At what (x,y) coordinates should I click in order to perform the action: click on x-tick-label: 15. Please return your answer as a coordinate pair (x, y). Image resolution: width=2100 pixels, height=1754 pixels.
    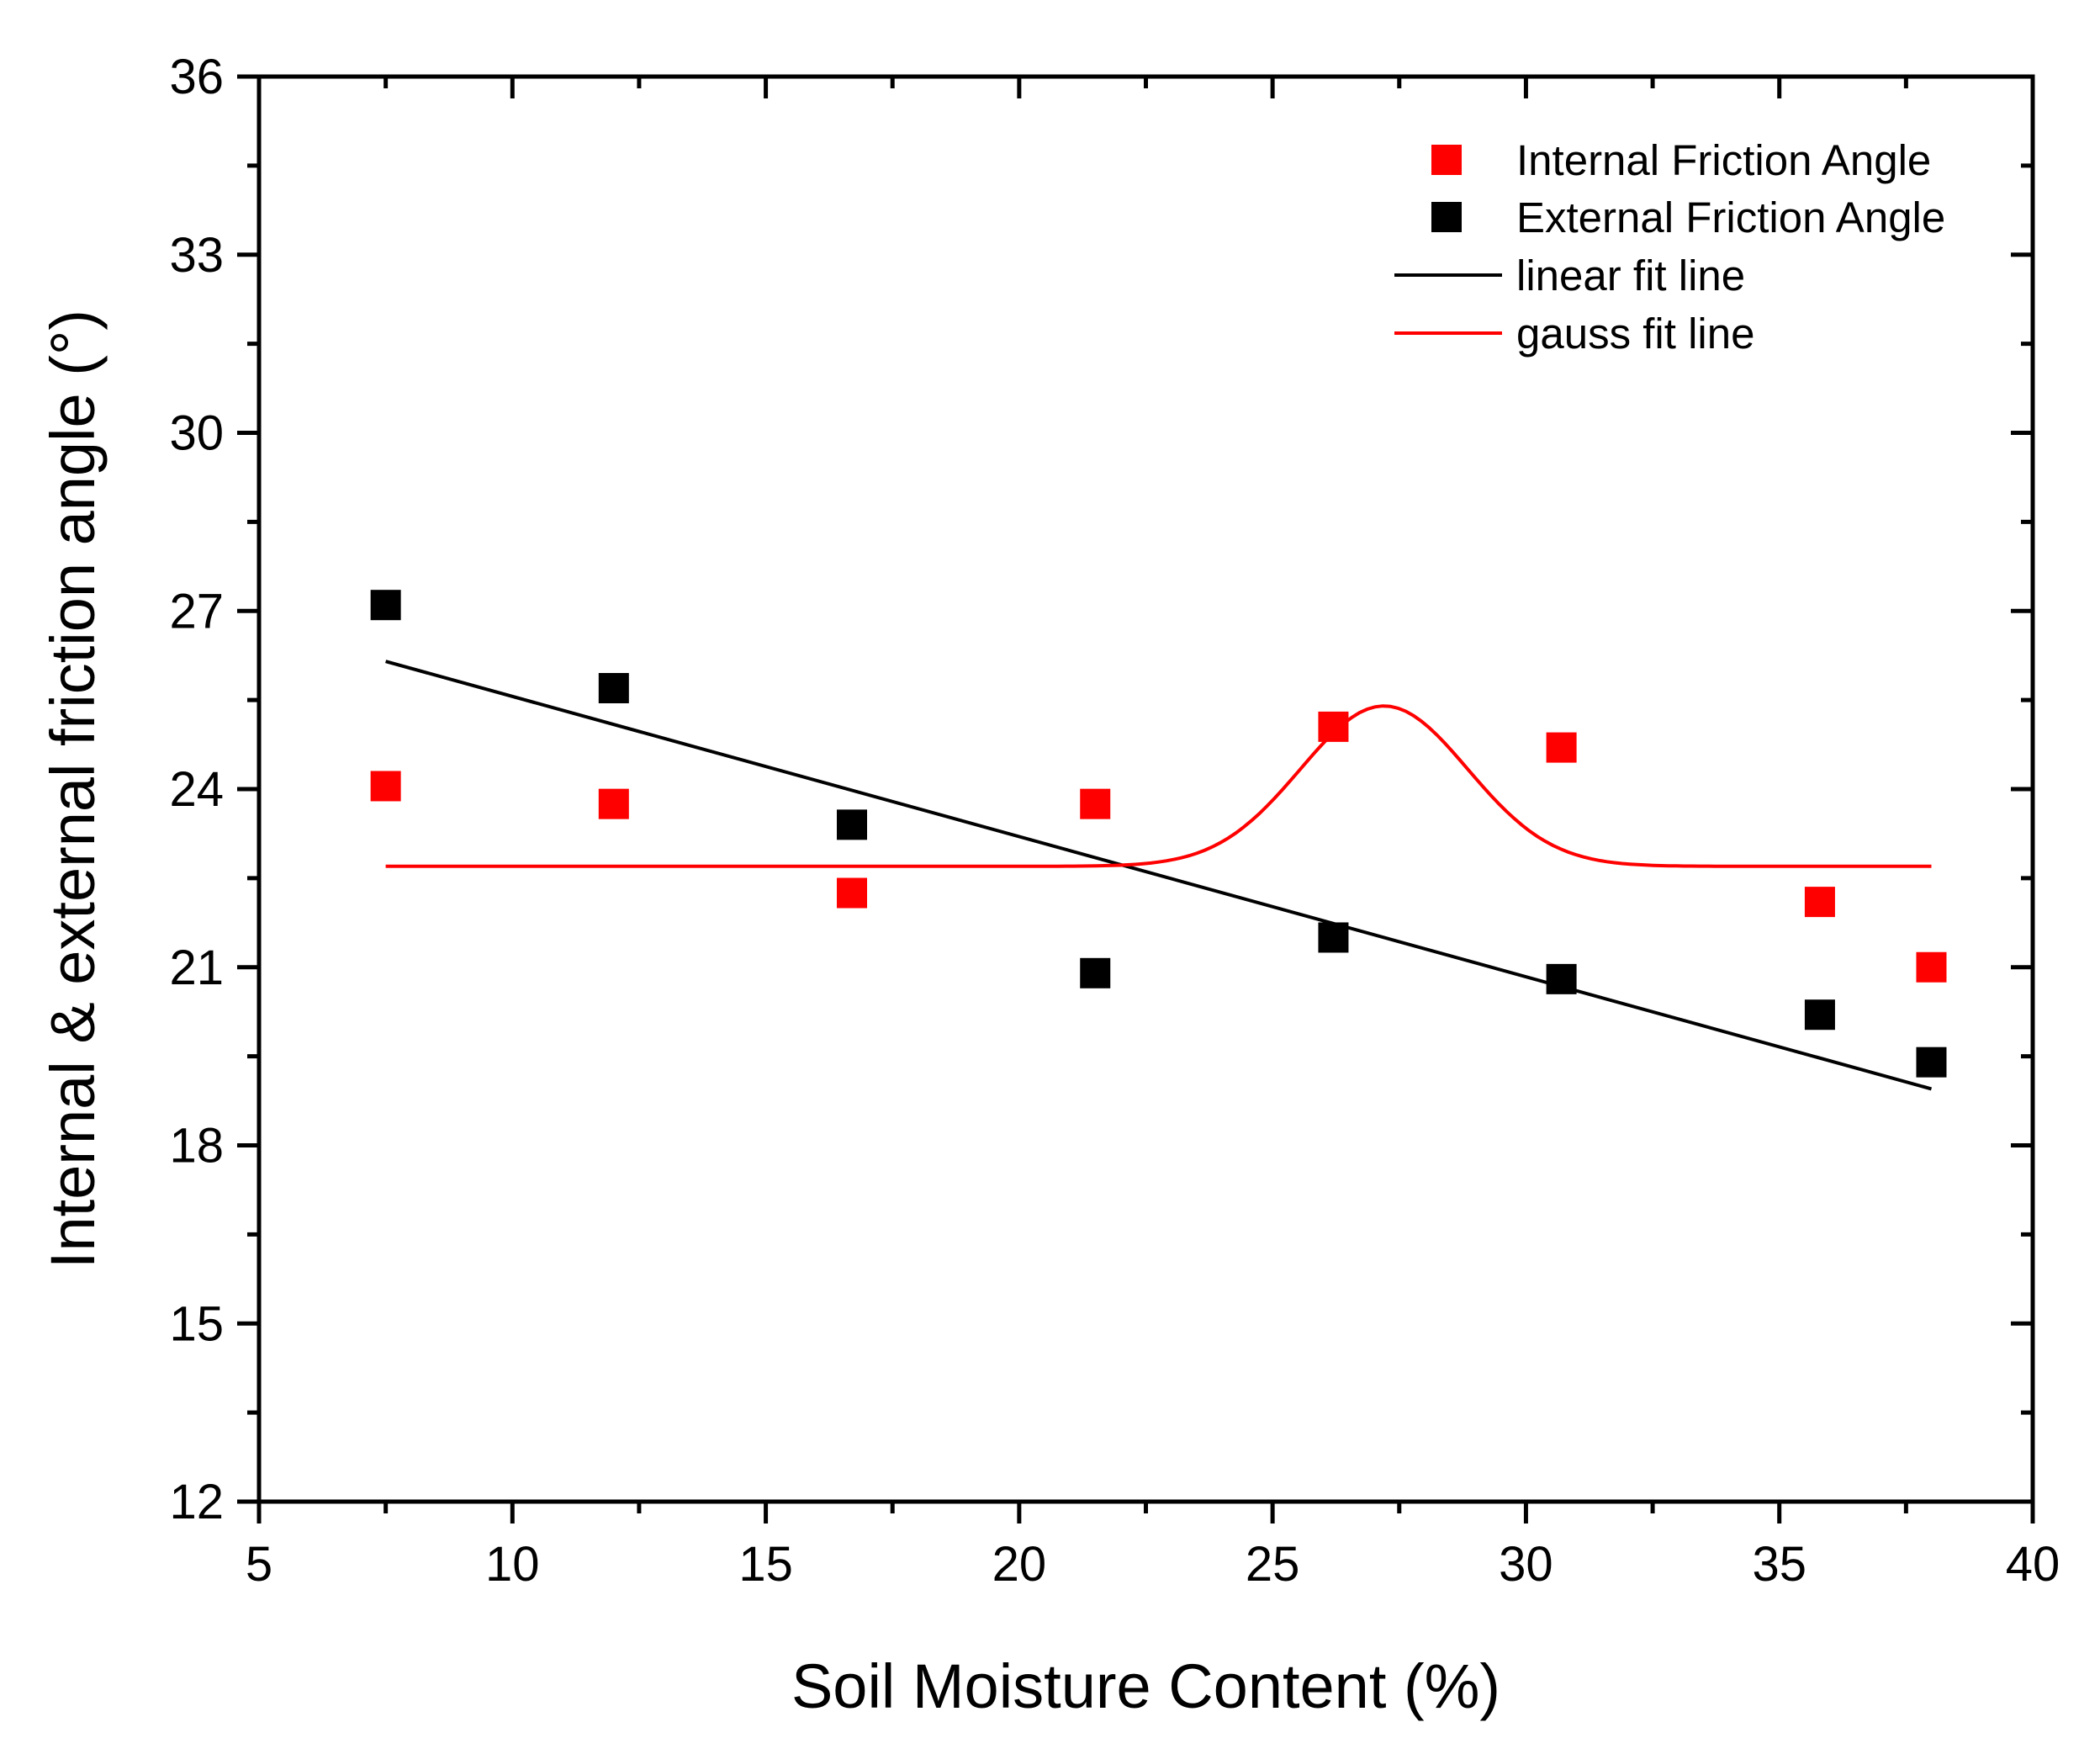
    Looking at the image, I should click on (765, 1565).